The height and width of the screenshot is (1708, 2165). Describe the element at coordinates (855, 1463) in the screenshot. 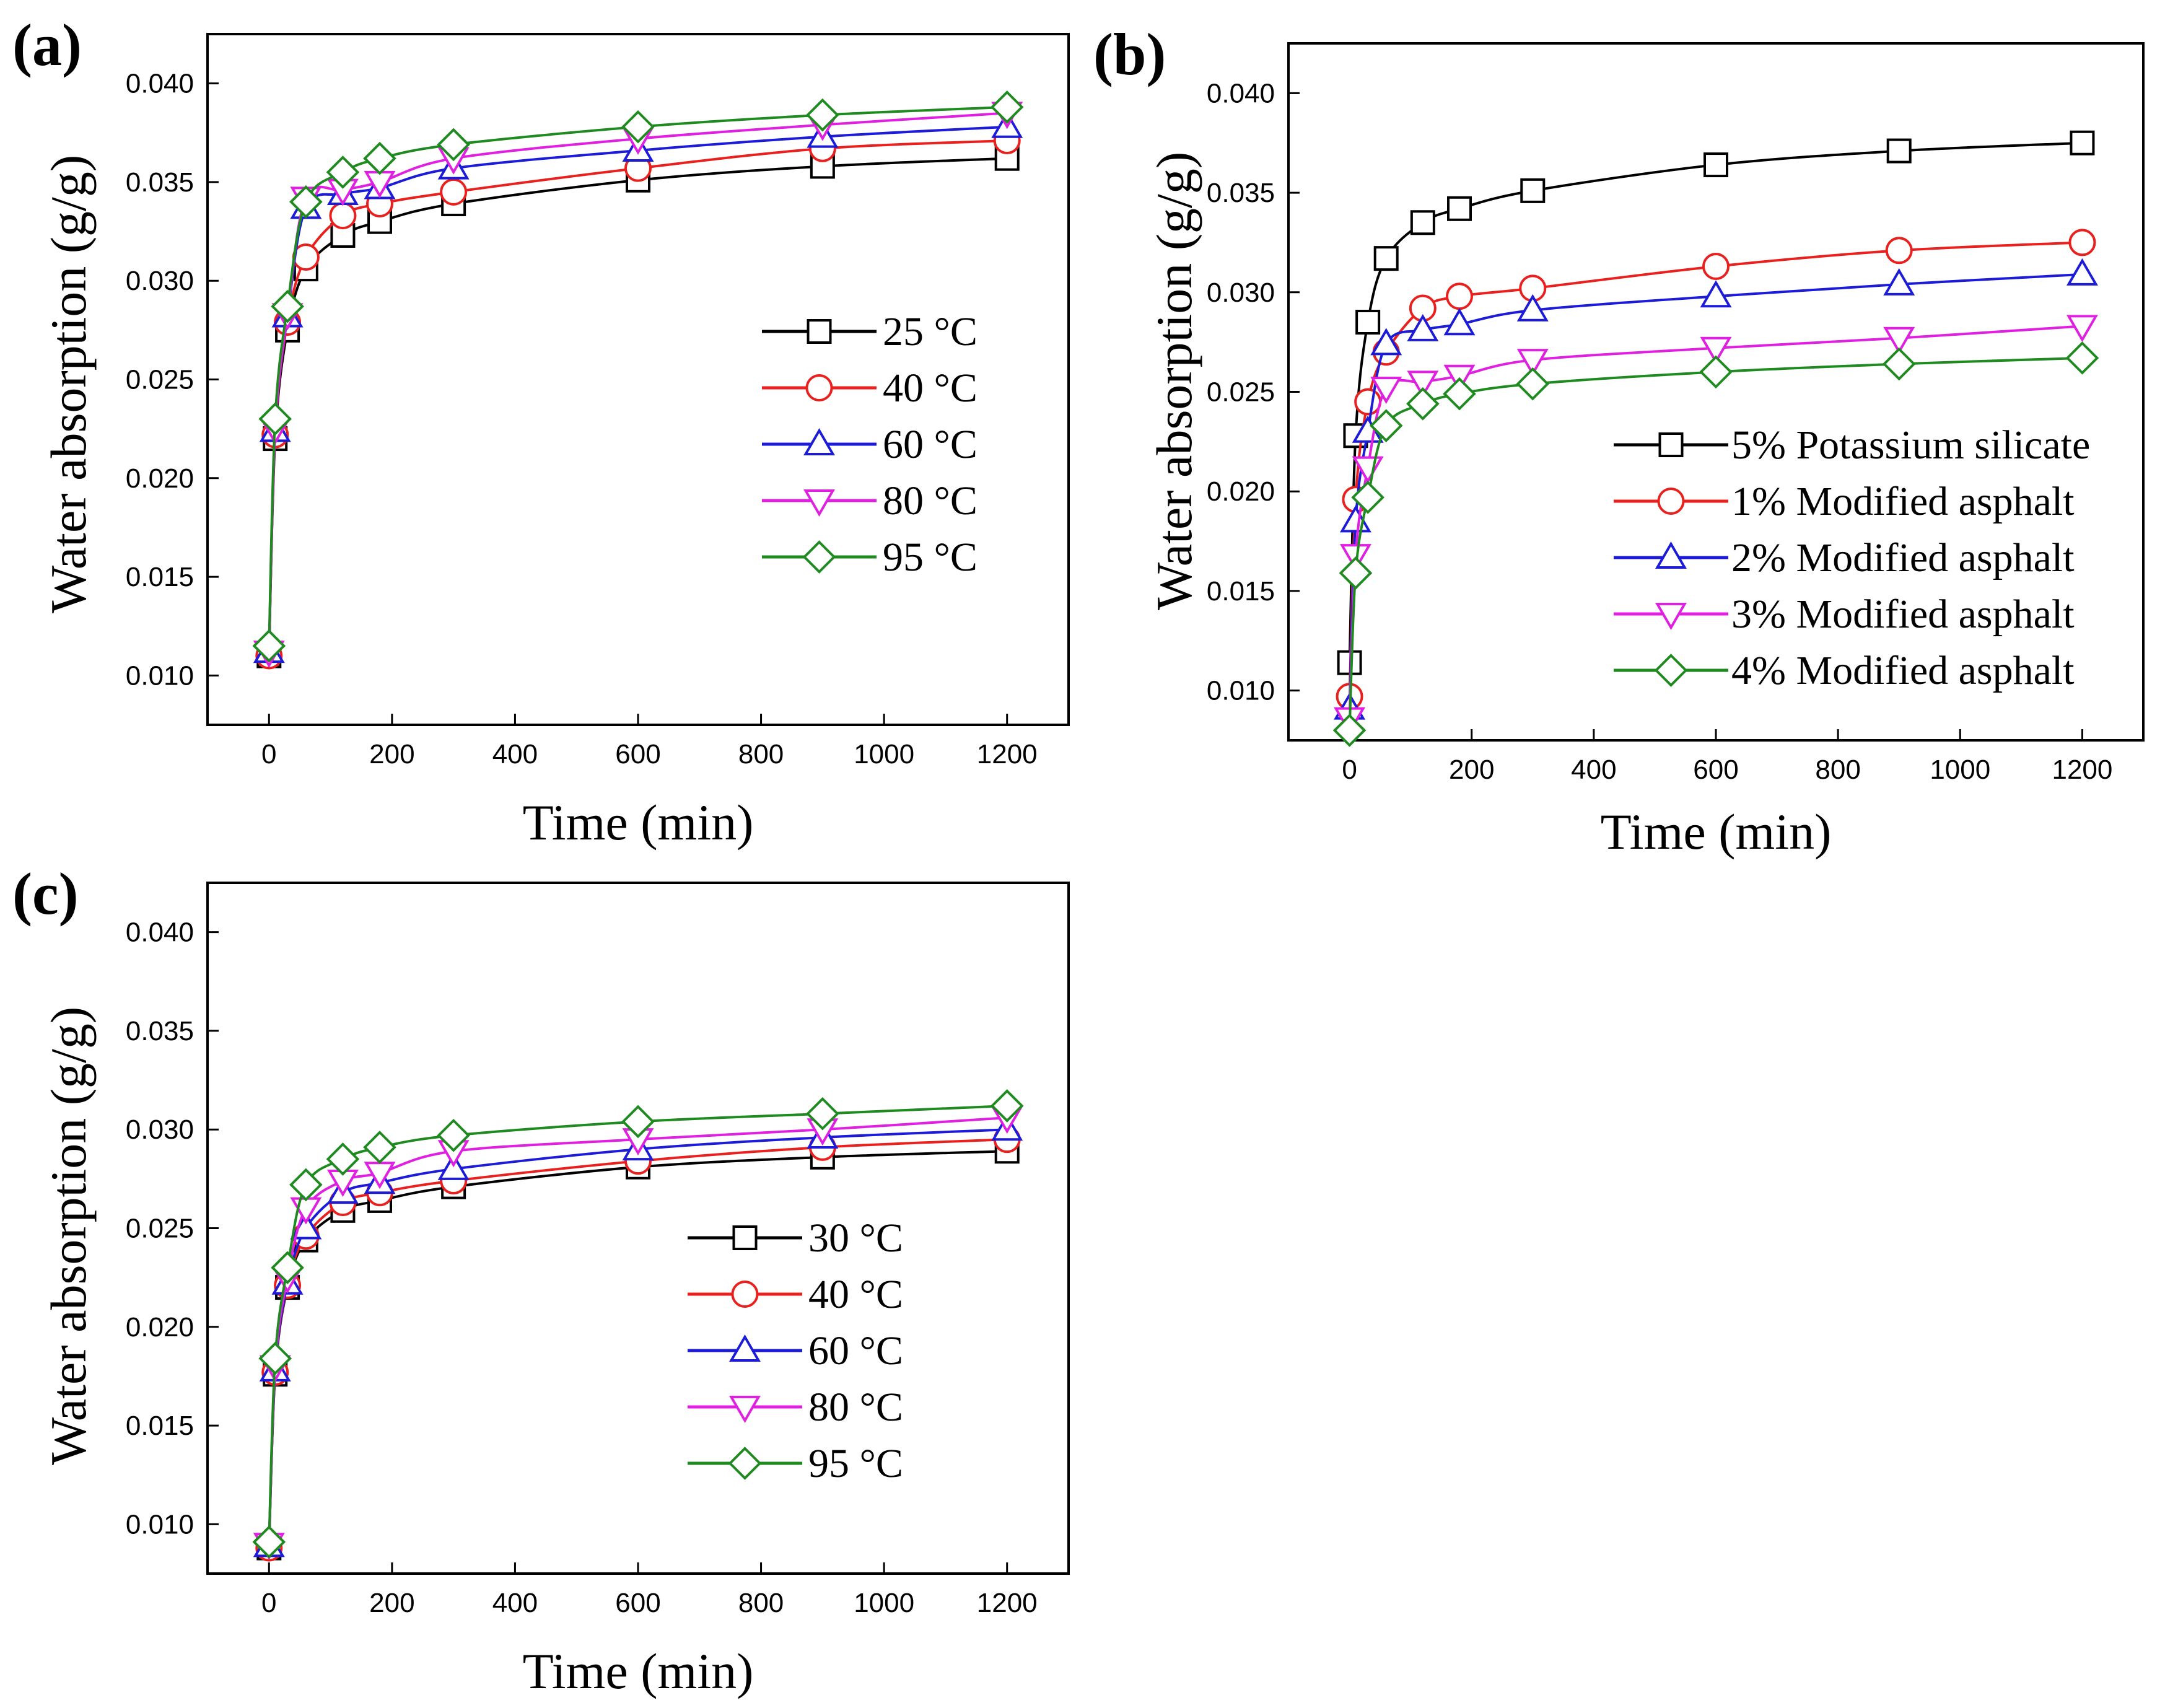

I see `legend-label: 95 °C` at that location.